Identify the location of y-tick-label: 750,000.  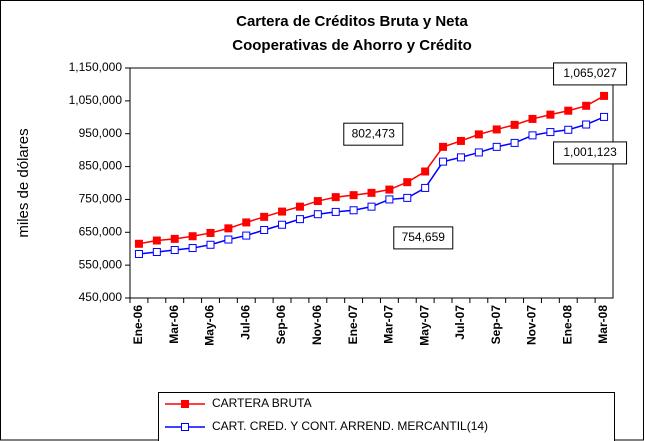
(101, 199).